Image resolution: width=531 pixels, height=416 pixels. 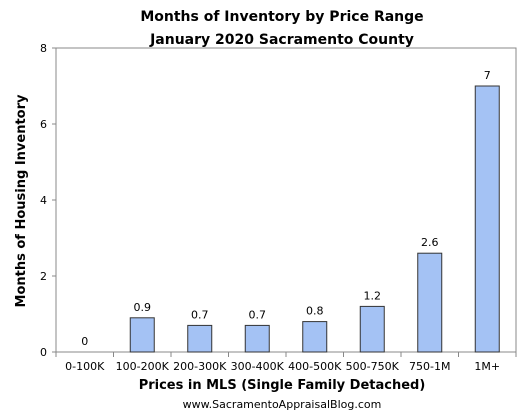 What do you see at coordinates (487, 366) in the screenshot?
I see `x-tick-label: 1M+` at bounding box center [487, 366].